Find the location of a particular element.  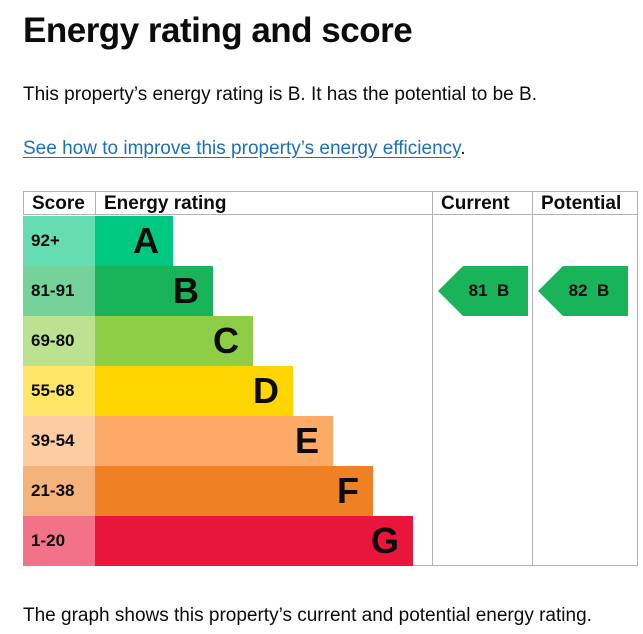

current-marker-arrow-shape is located at coordinates (483, 291).